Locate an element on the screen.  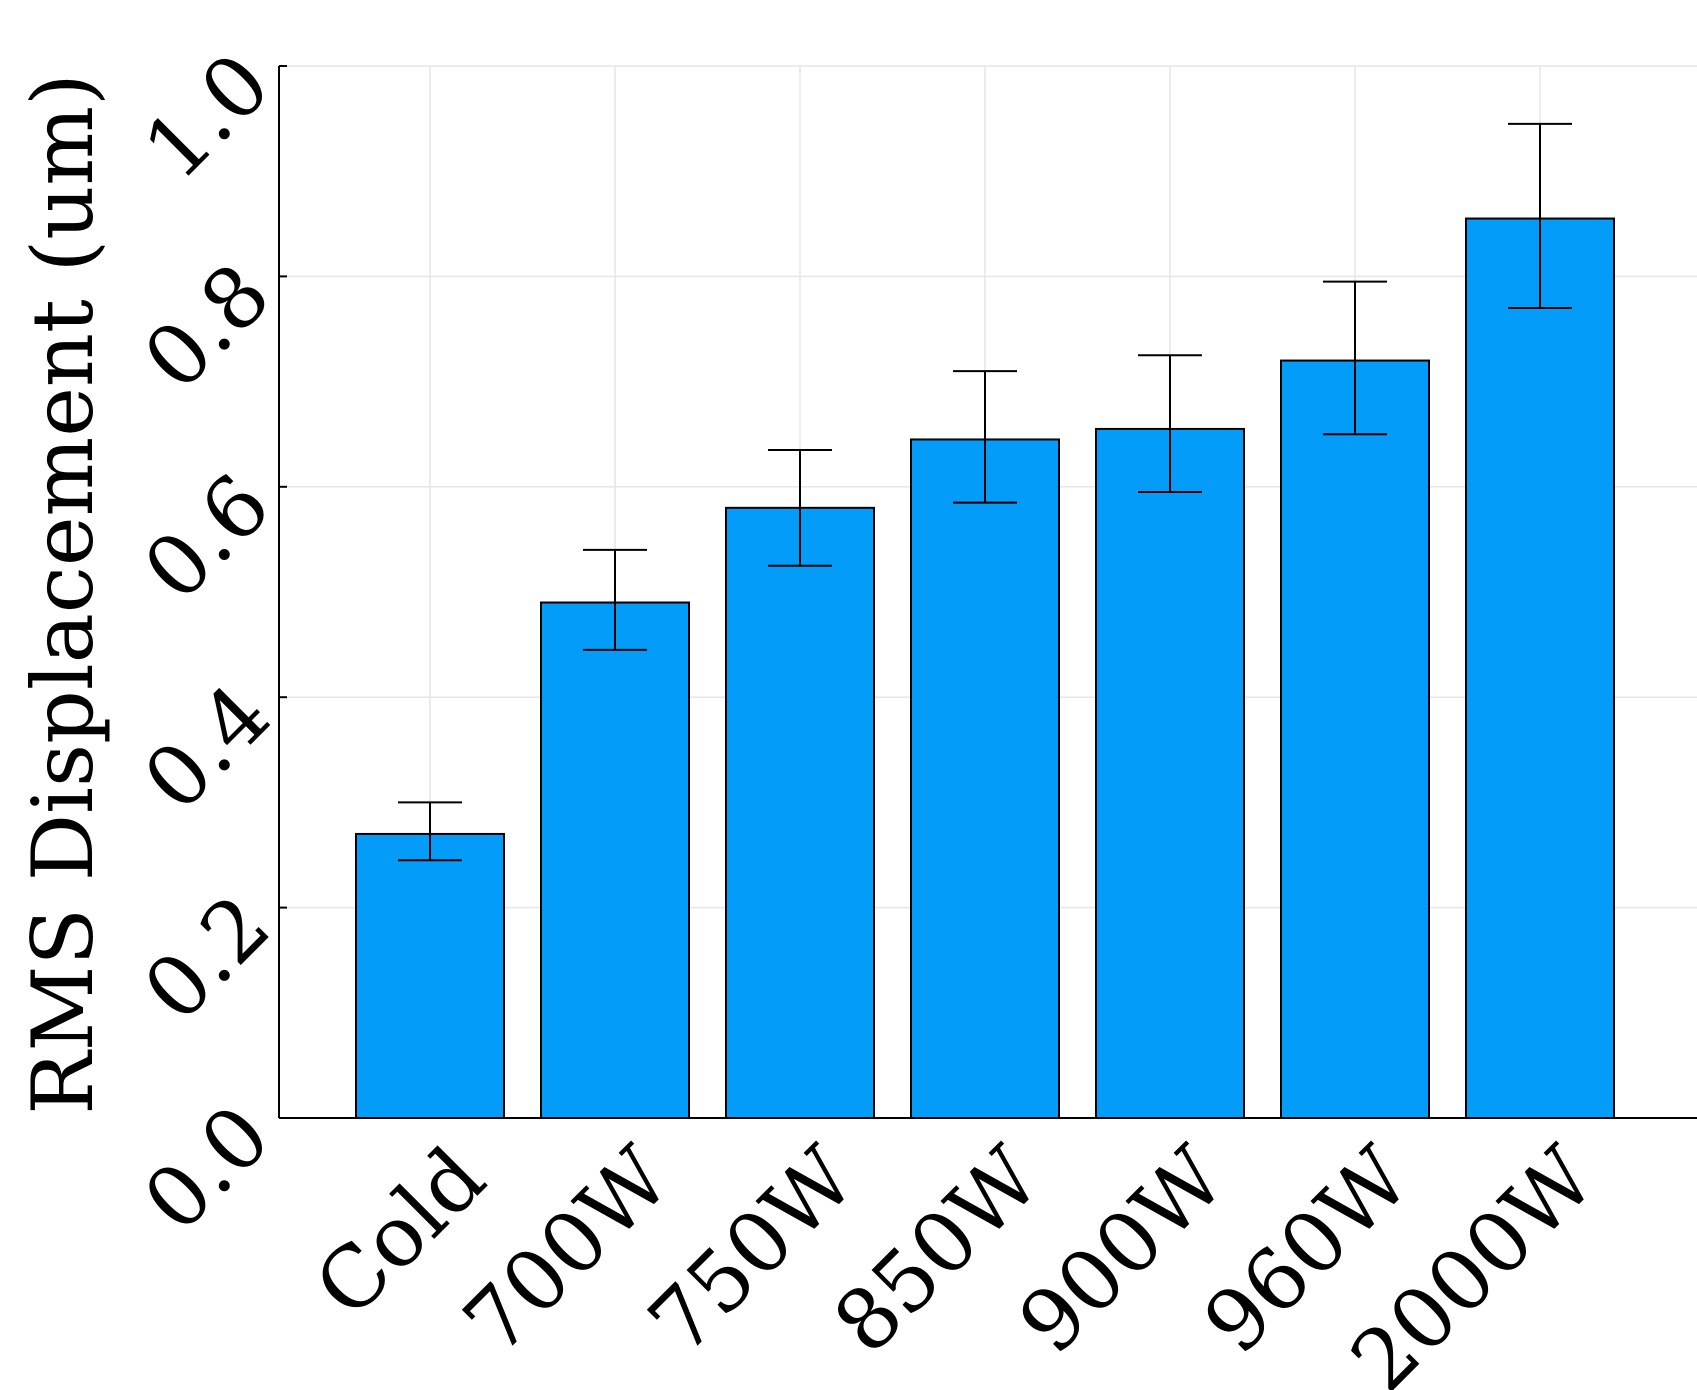
y-tick-label: 0.4 is located at coordinates (207, 748).